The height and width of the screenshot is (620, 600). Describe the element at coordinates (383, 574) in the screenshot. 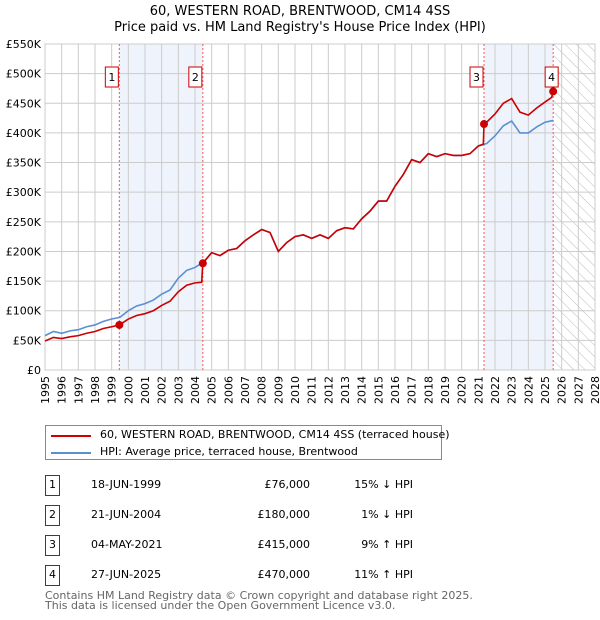

I see `sale-hpi-diff: 11% ↑ HPI` at that location.